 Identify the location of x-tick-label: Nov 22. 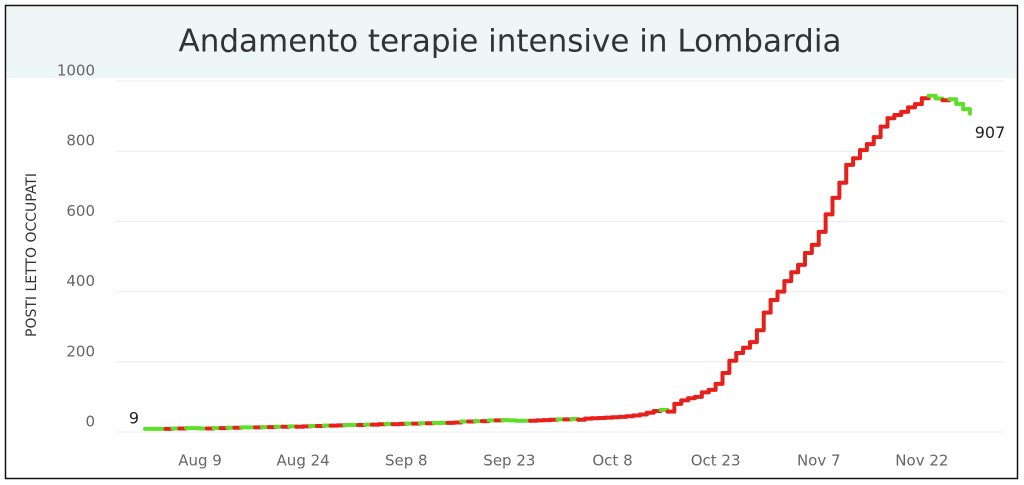
(921, 461).